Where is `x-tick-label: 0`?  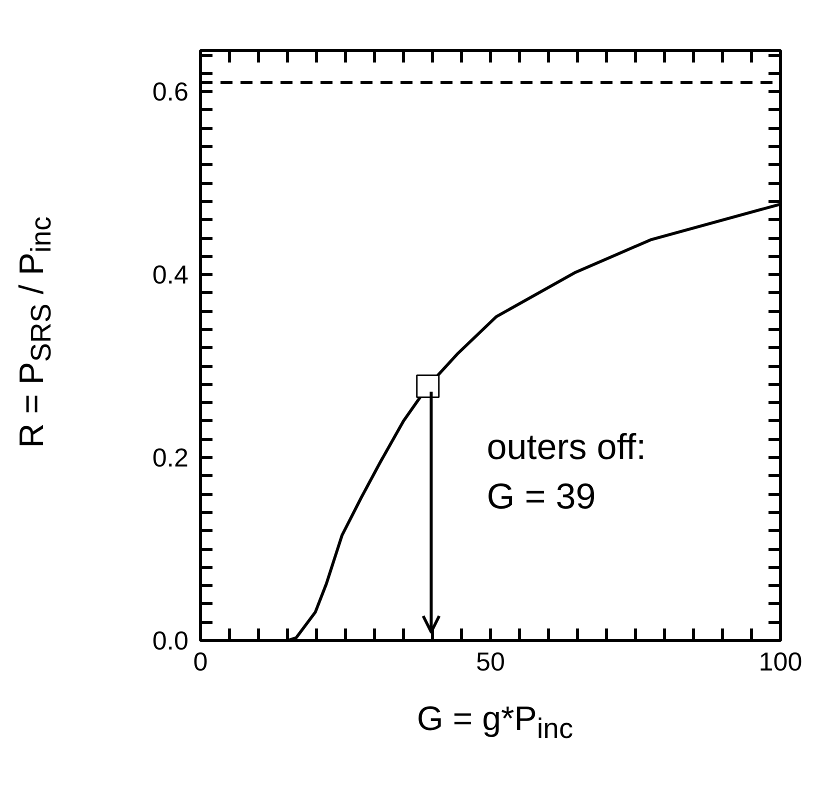 x-tick-label: 0 is located at coordinates (200, 661).